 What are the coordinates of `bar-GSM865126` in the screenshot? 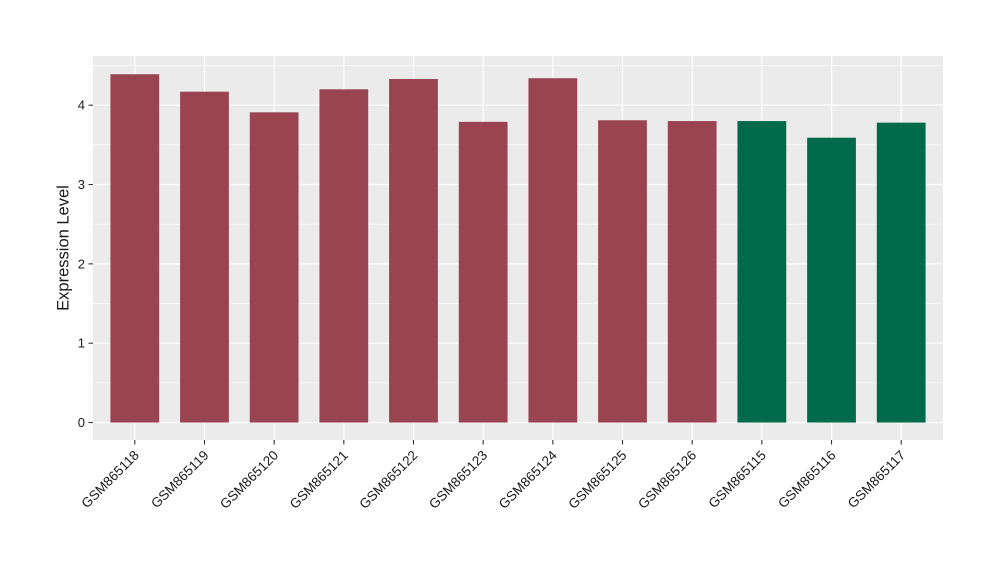 It's located at (692, 272).